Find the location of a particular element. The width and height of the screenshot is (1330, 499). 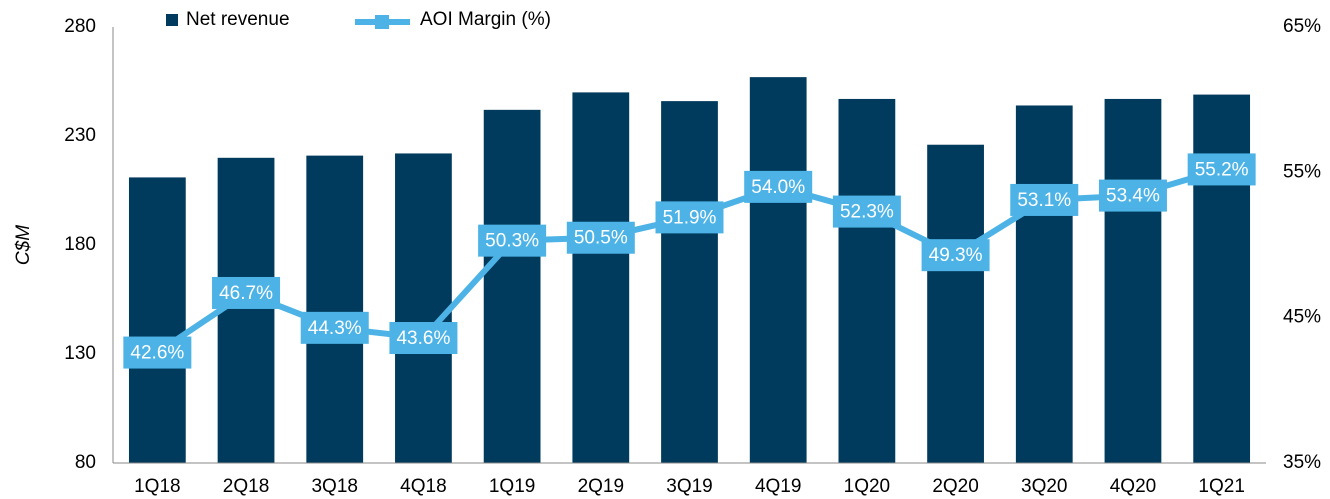

y-tick-label: 130 is located at coordinates (80, 353).